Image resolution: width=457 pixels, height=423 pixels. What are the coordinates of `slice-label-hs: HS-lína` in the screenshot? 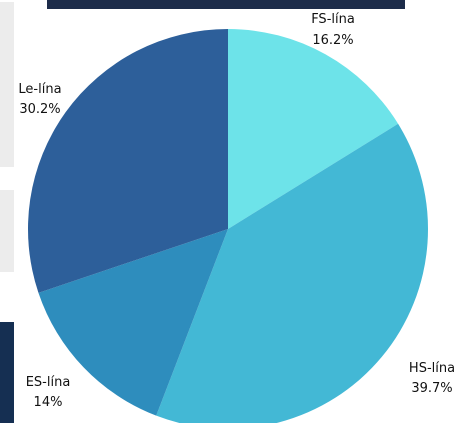 It's located at (432, 368).